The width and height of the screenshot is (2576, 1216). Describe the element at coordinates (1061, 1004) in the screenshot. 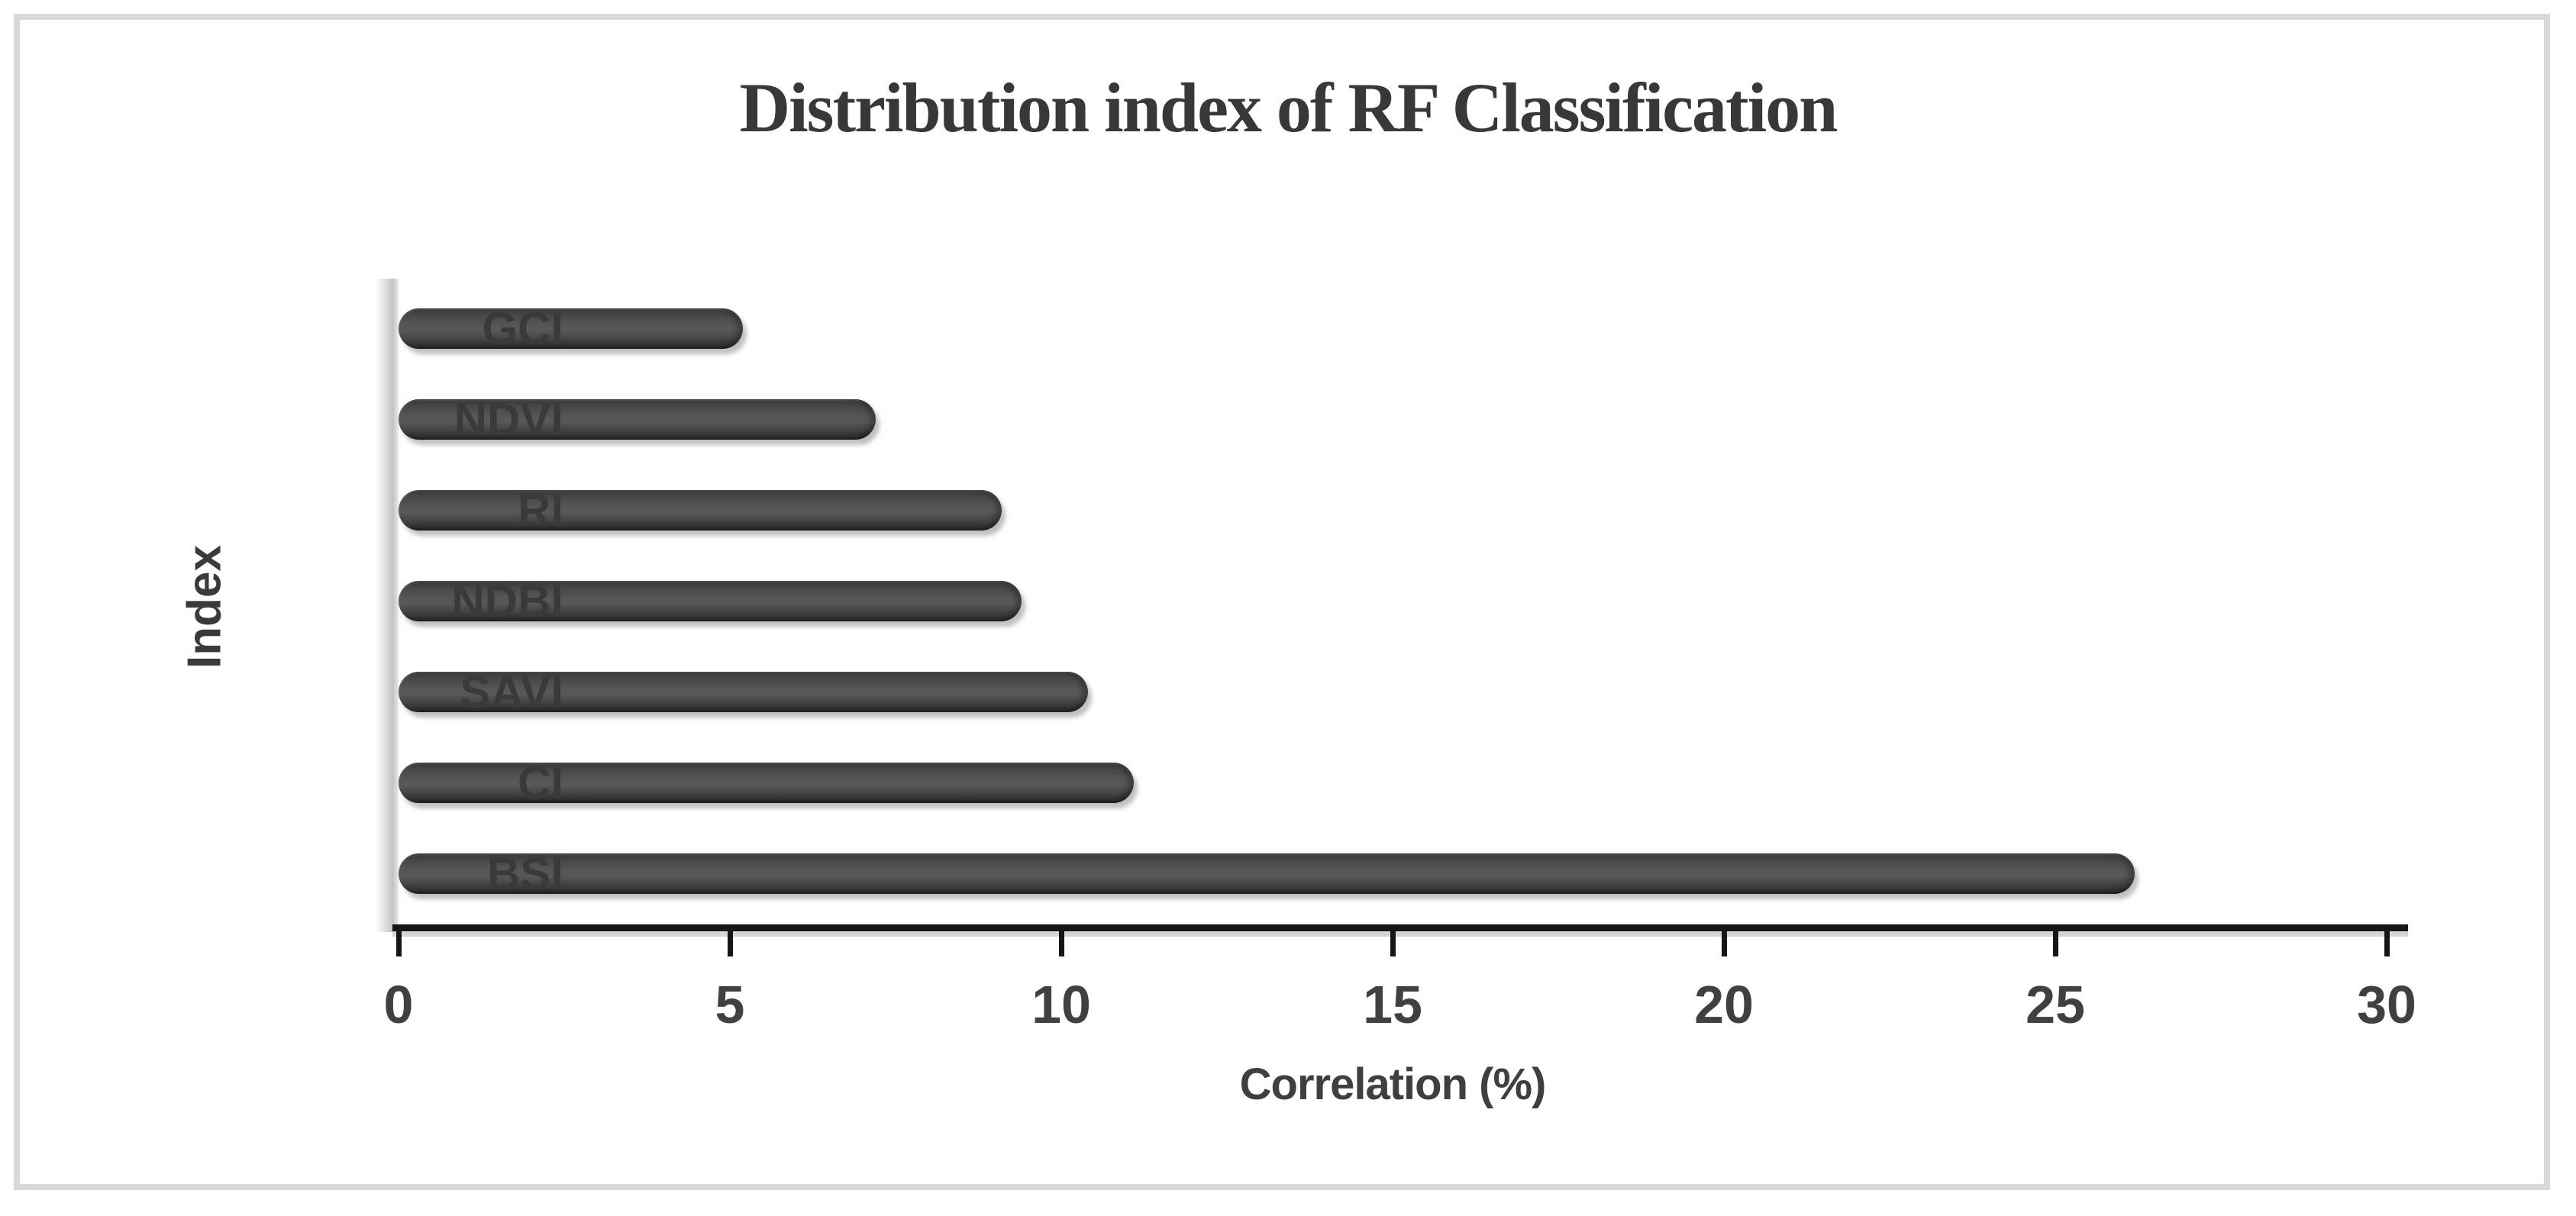

I see `x-tick-label-10: 10` at that location.